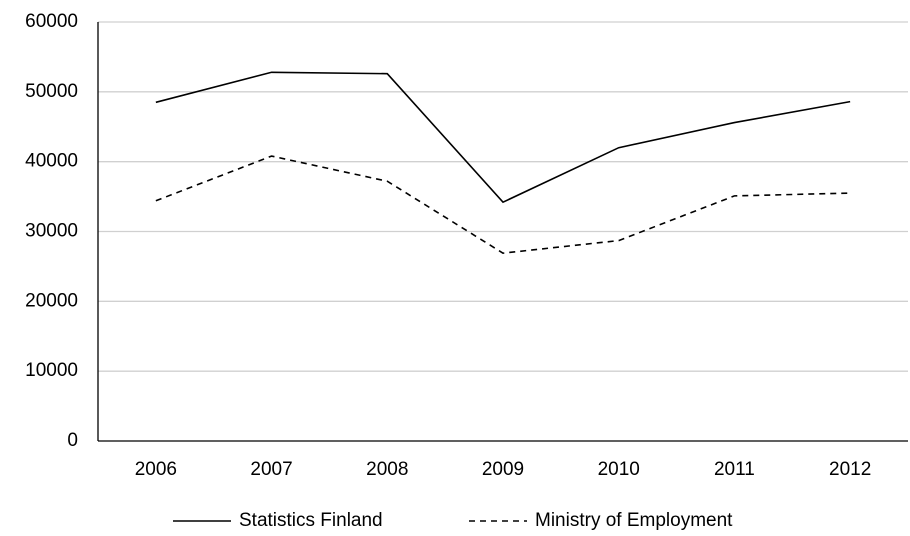 The height and width of the screenshot is (536, 910). What do you see at coordinates (51, 161) in the screenshot?
I see `y-tick-label: 40000` at bounding box center [51, 161].